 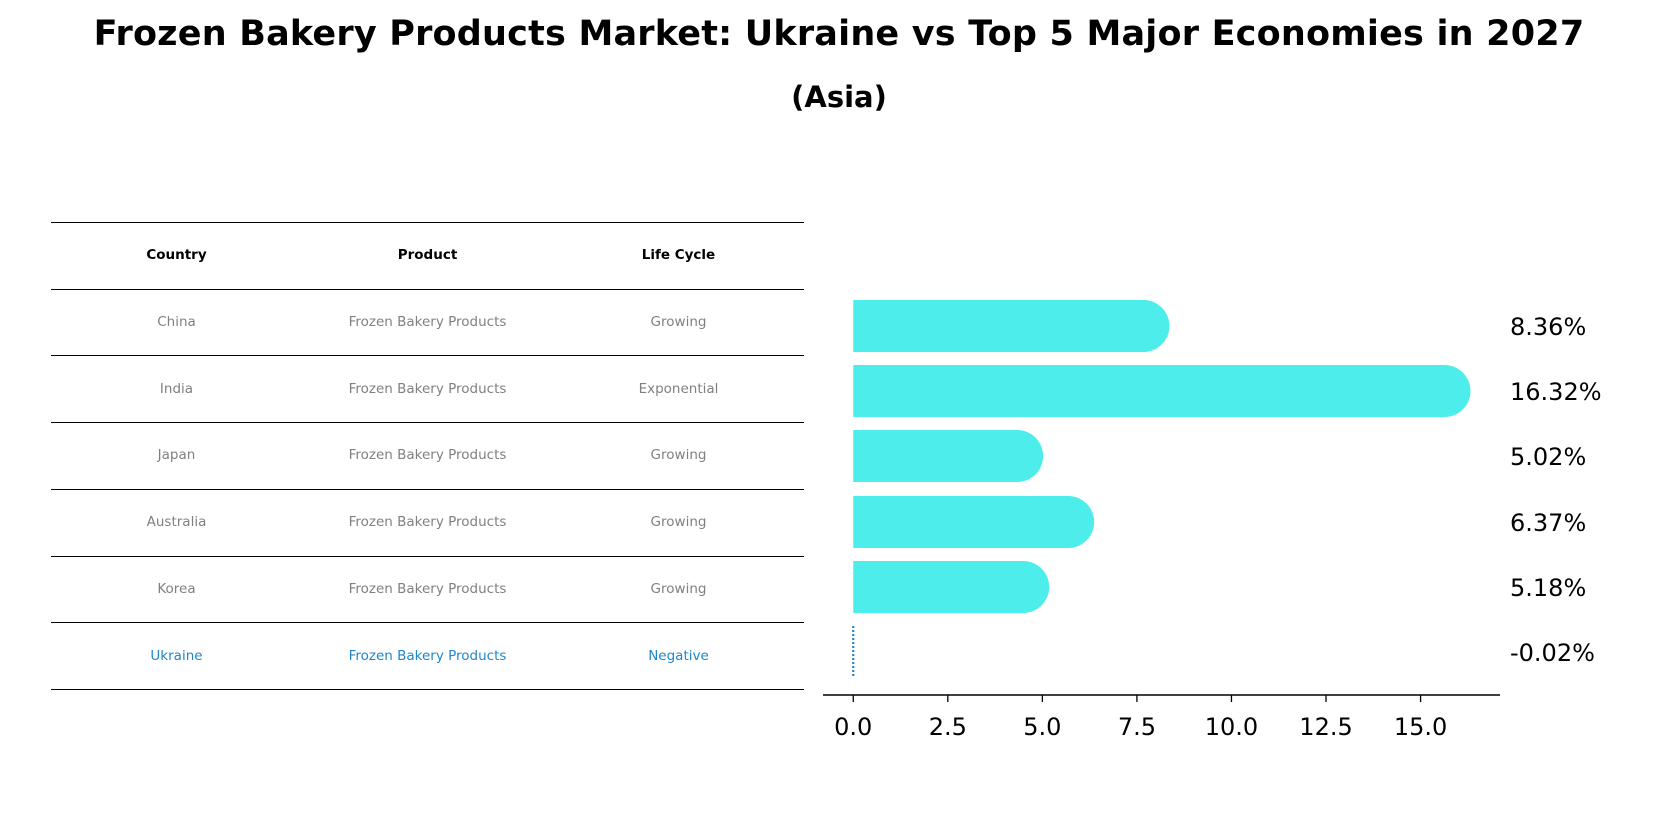 What do you see at coordinates (678, 388) in the screenshot?
I see `table-cell-life-cycle: Exponential` at bounding box center [678, 388].